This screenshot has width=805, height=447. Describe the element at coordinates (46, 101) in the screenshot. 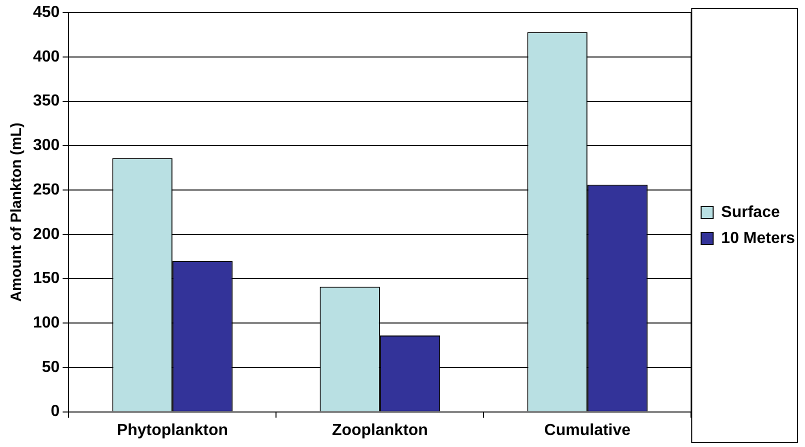

I see `y-tick-label: 350` at that location.